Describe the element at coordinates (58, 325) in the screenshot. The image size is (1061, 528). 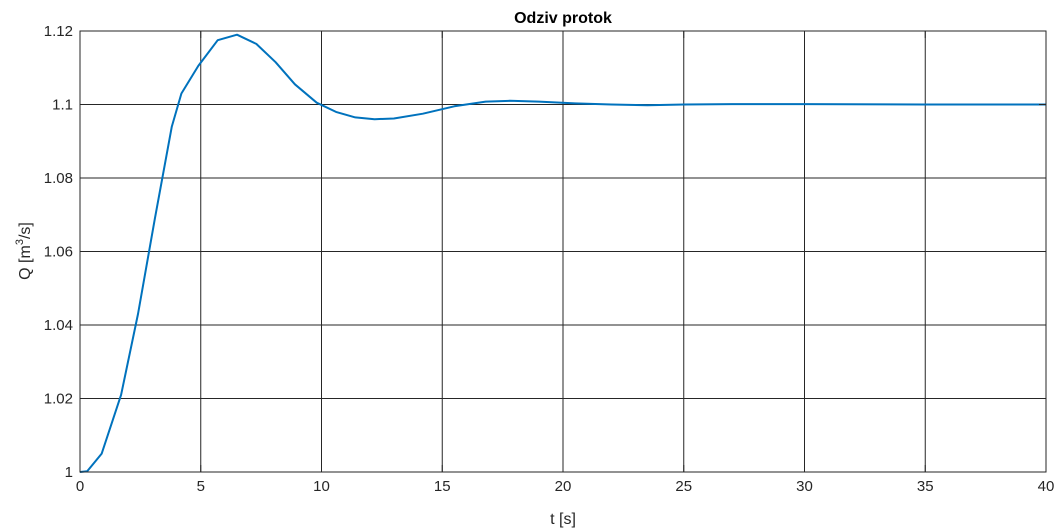
I see `y-tick-label: 1.04` at that location.